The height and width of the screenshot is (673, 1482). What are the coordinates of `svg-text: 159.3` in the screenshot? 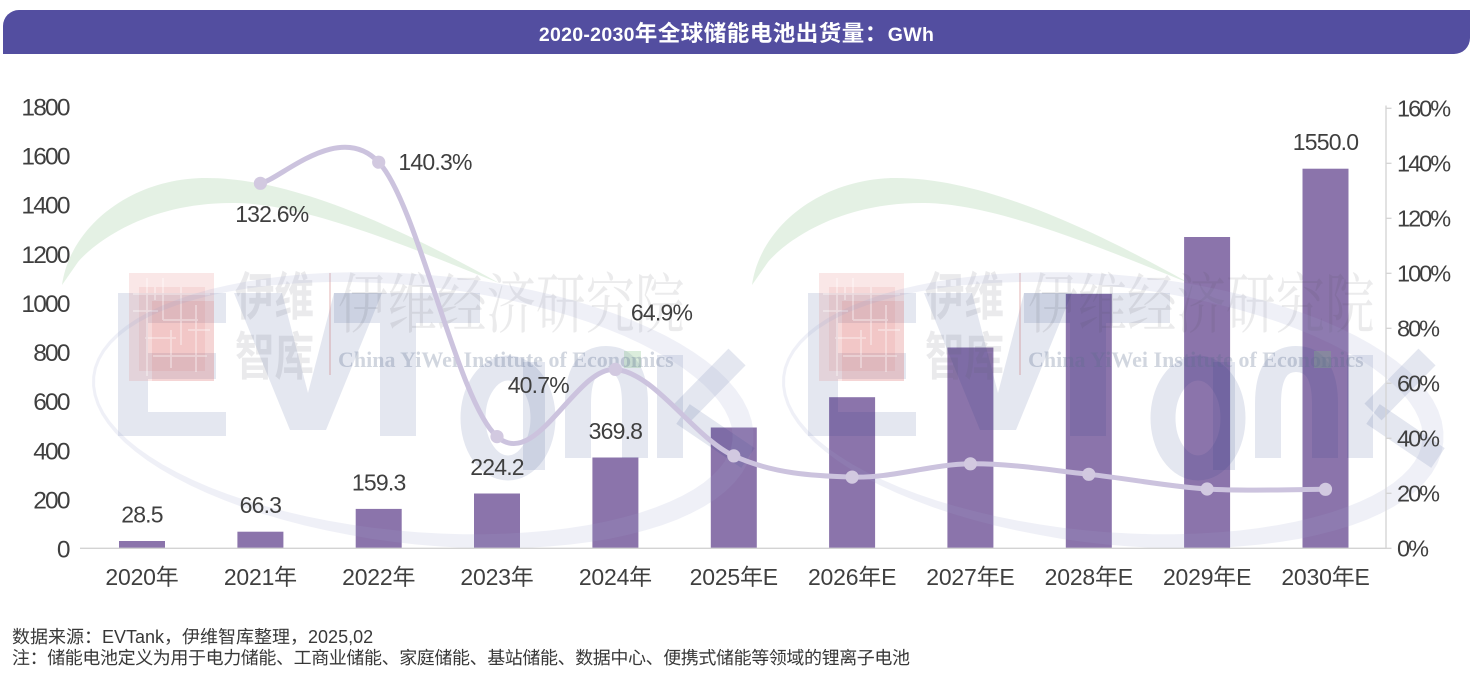 It's located at (379, 480).